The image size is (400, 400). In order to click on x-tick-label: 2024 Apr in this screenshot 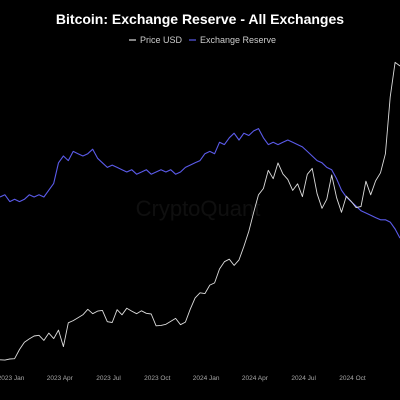, I will do `click(255, 378)`.